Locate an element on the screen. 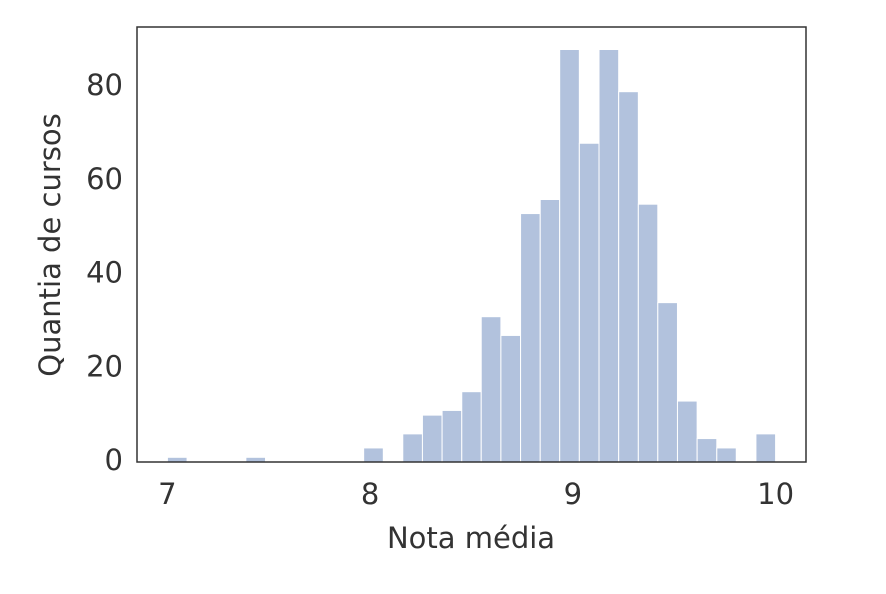  y-tick-label: 40 is located at coordinates (104, 273).